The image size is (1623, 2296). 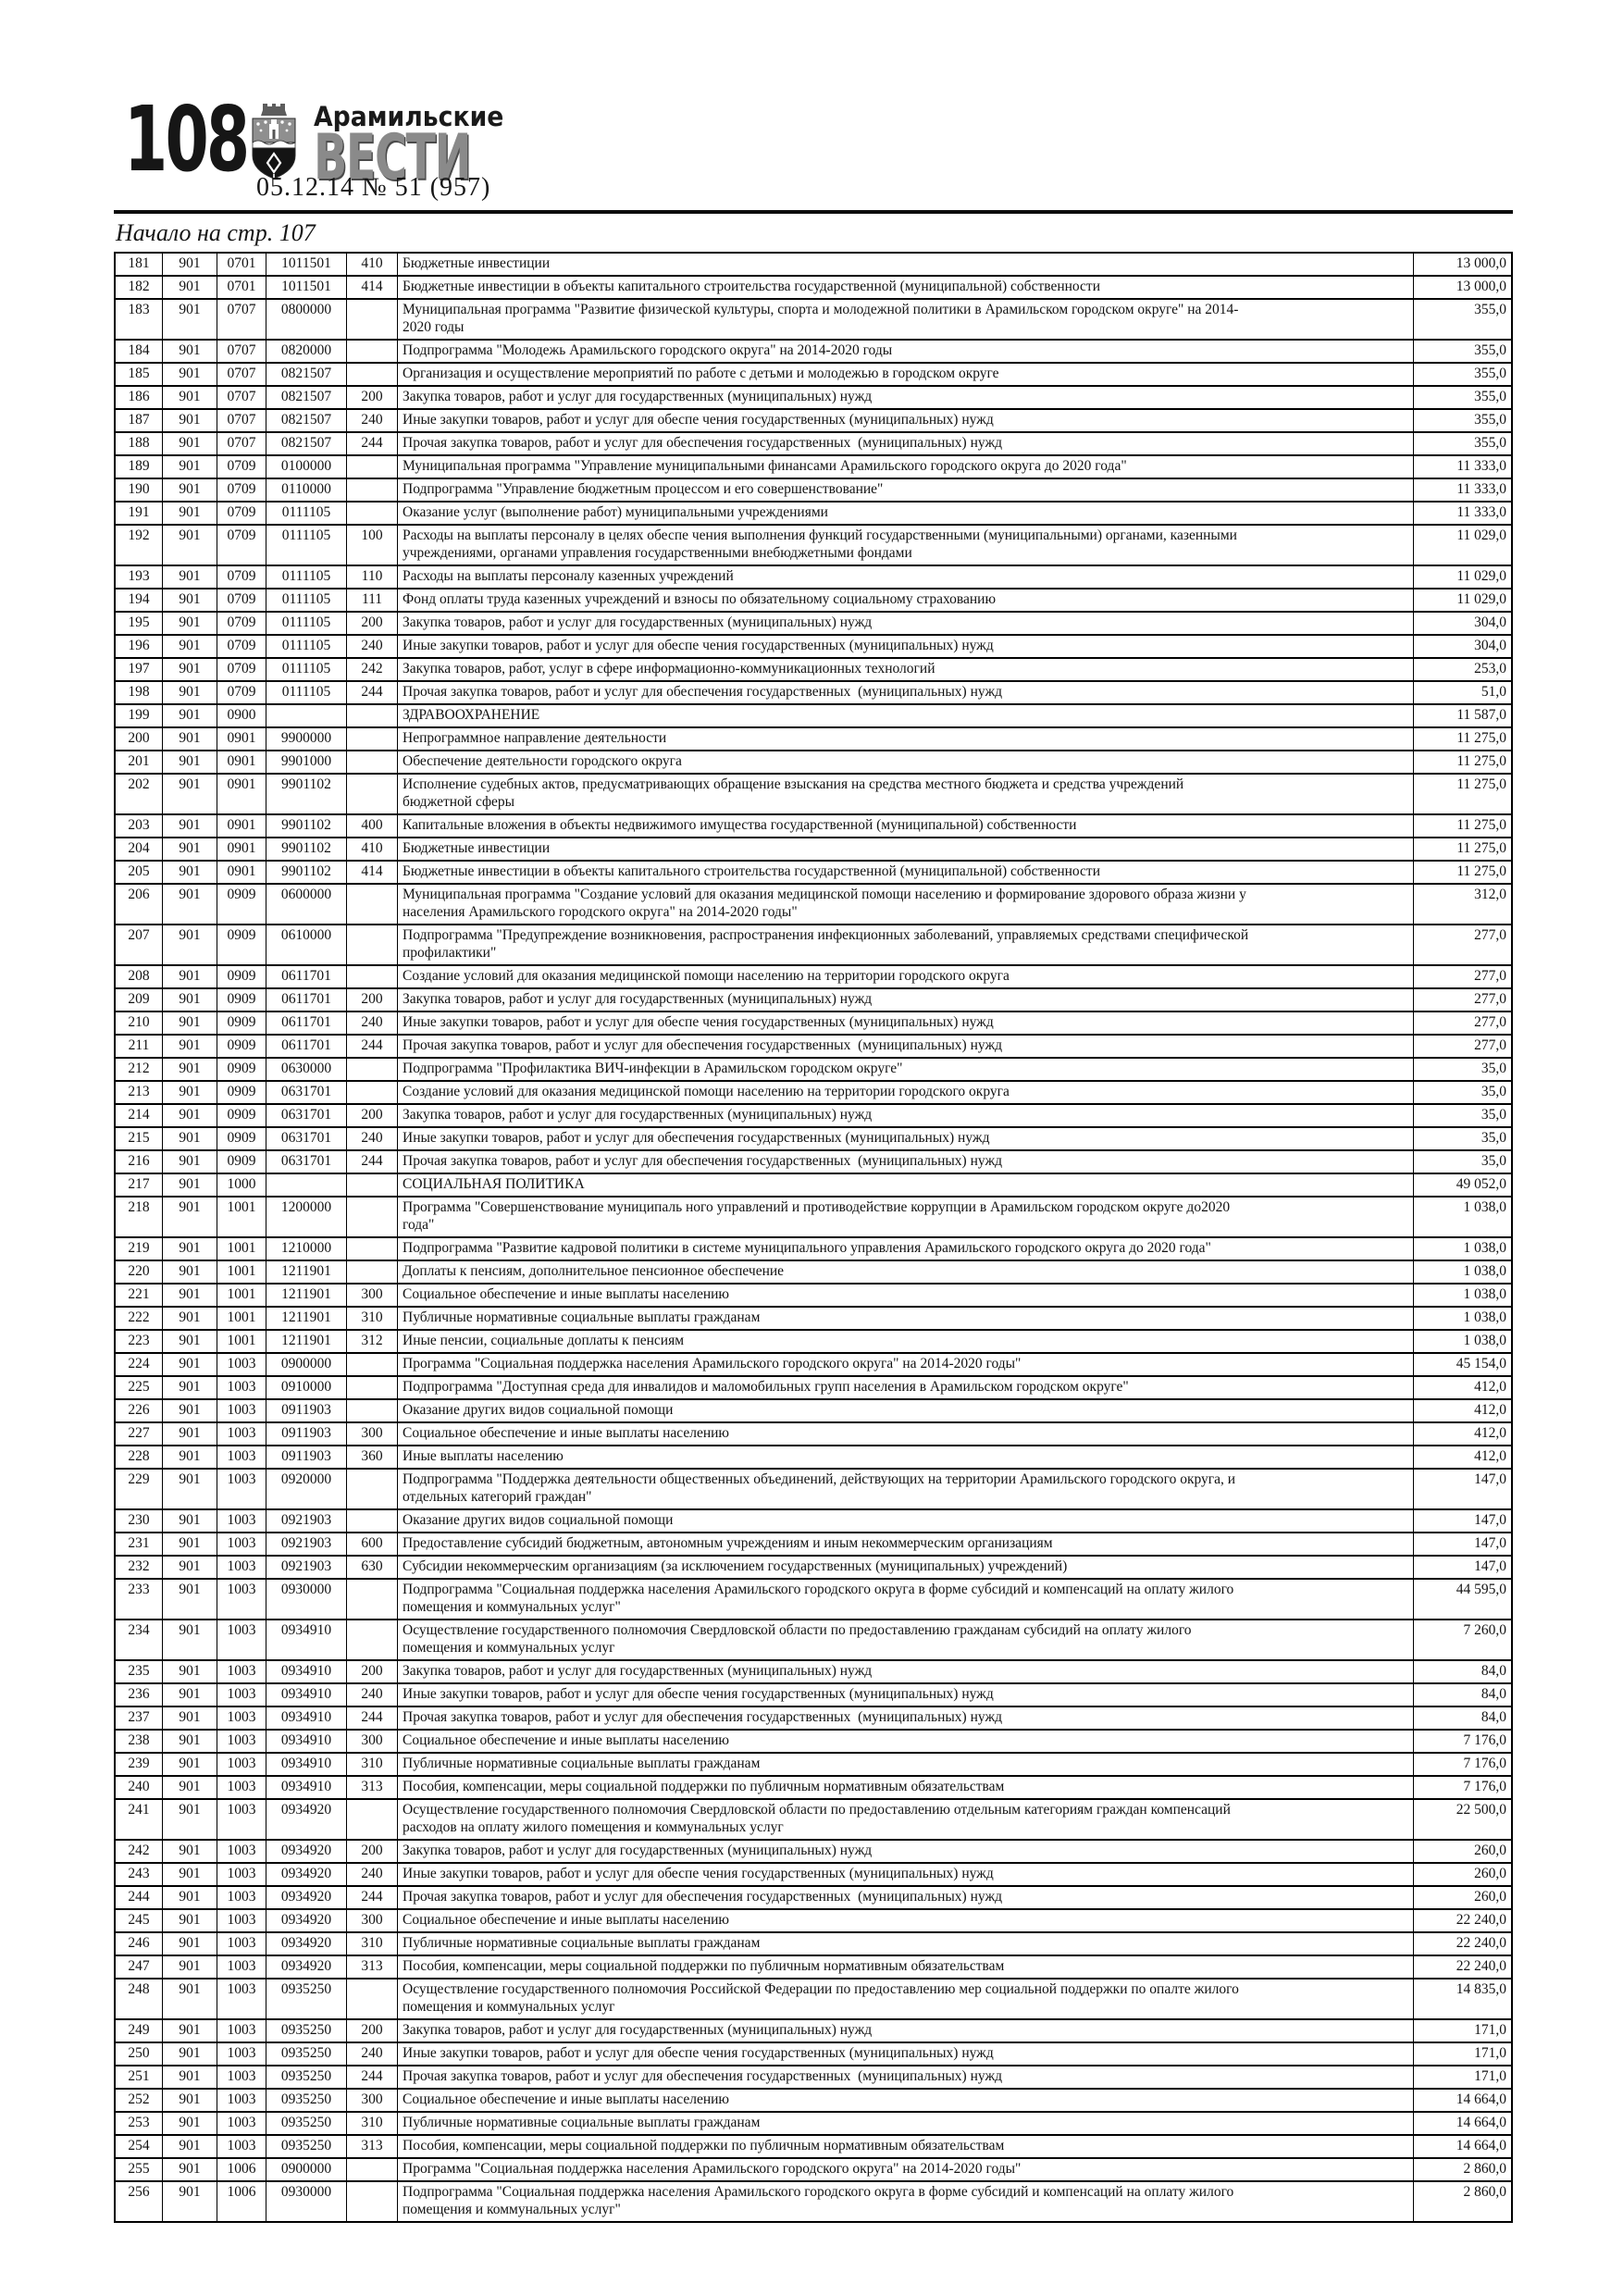 I want to click on row-number-cell: 192, so click(x=138, y=545).